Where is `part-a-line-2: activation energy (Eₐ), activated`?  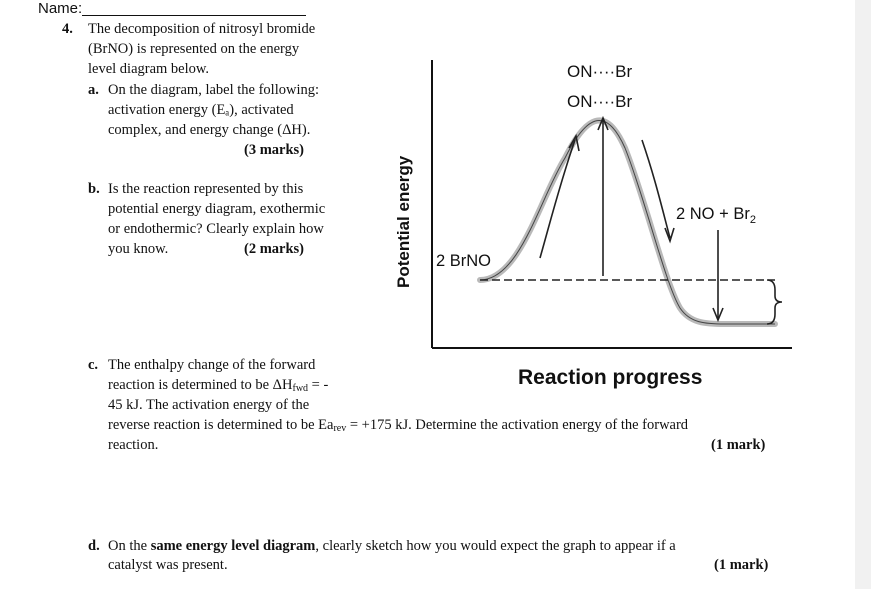 part-a-line-2: activation energy (Eₐ), activated is located at coordinates (201, 110).